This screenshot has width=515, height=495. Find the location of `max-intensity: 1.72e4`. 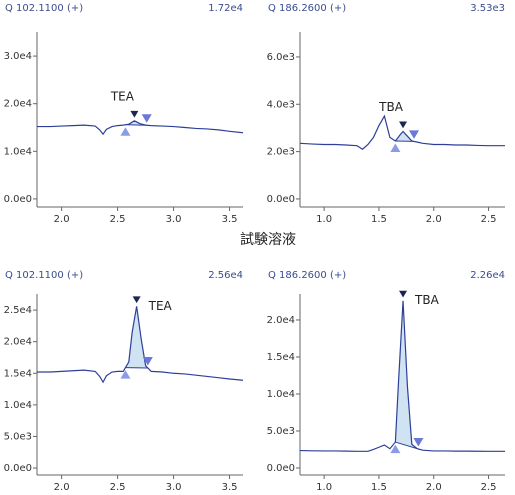

max-intensity: 1.72e4 is located at coordinates (225, 8).